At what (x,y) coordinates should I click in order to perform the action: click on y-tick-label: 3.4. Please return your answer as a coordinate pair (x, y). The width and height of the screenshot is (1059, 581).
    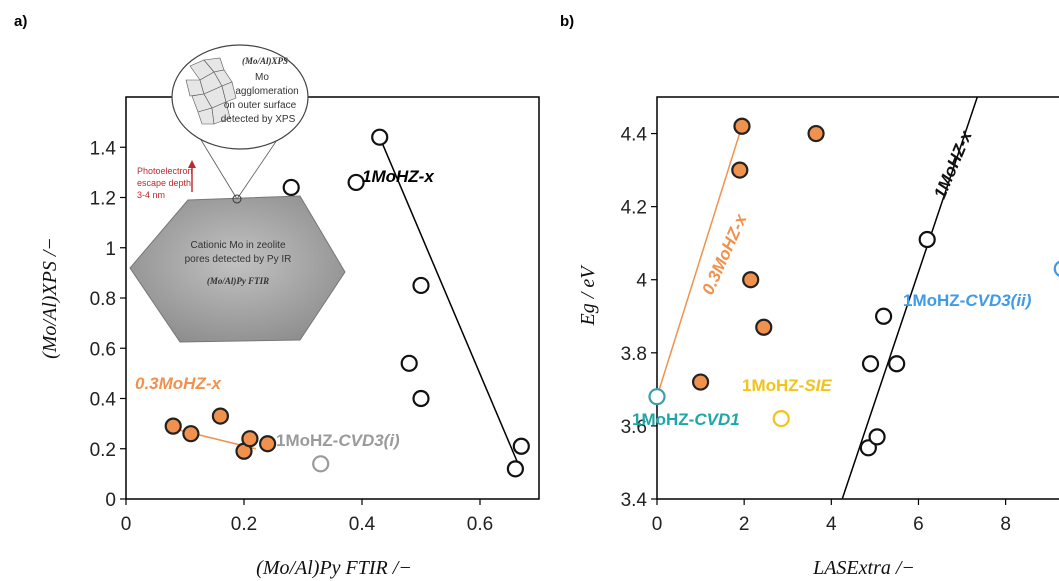
    Looking at the image, I should click on (634, 500).